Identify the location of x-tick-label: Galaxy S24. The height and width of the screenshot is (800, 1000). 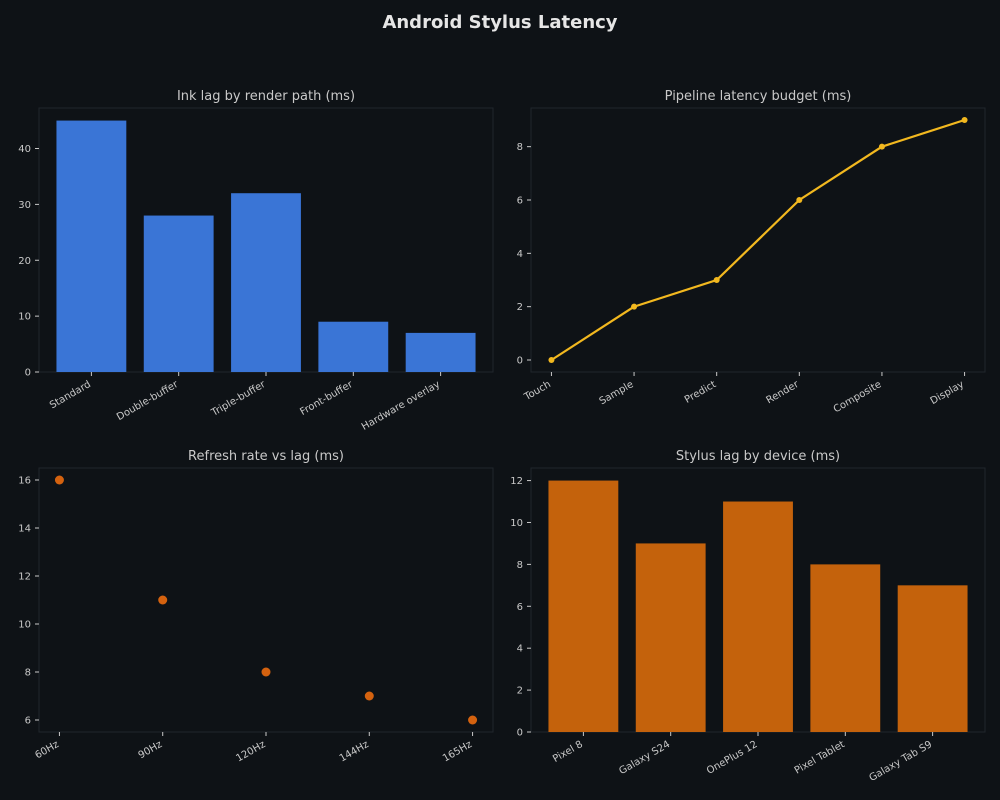
(644, 758).